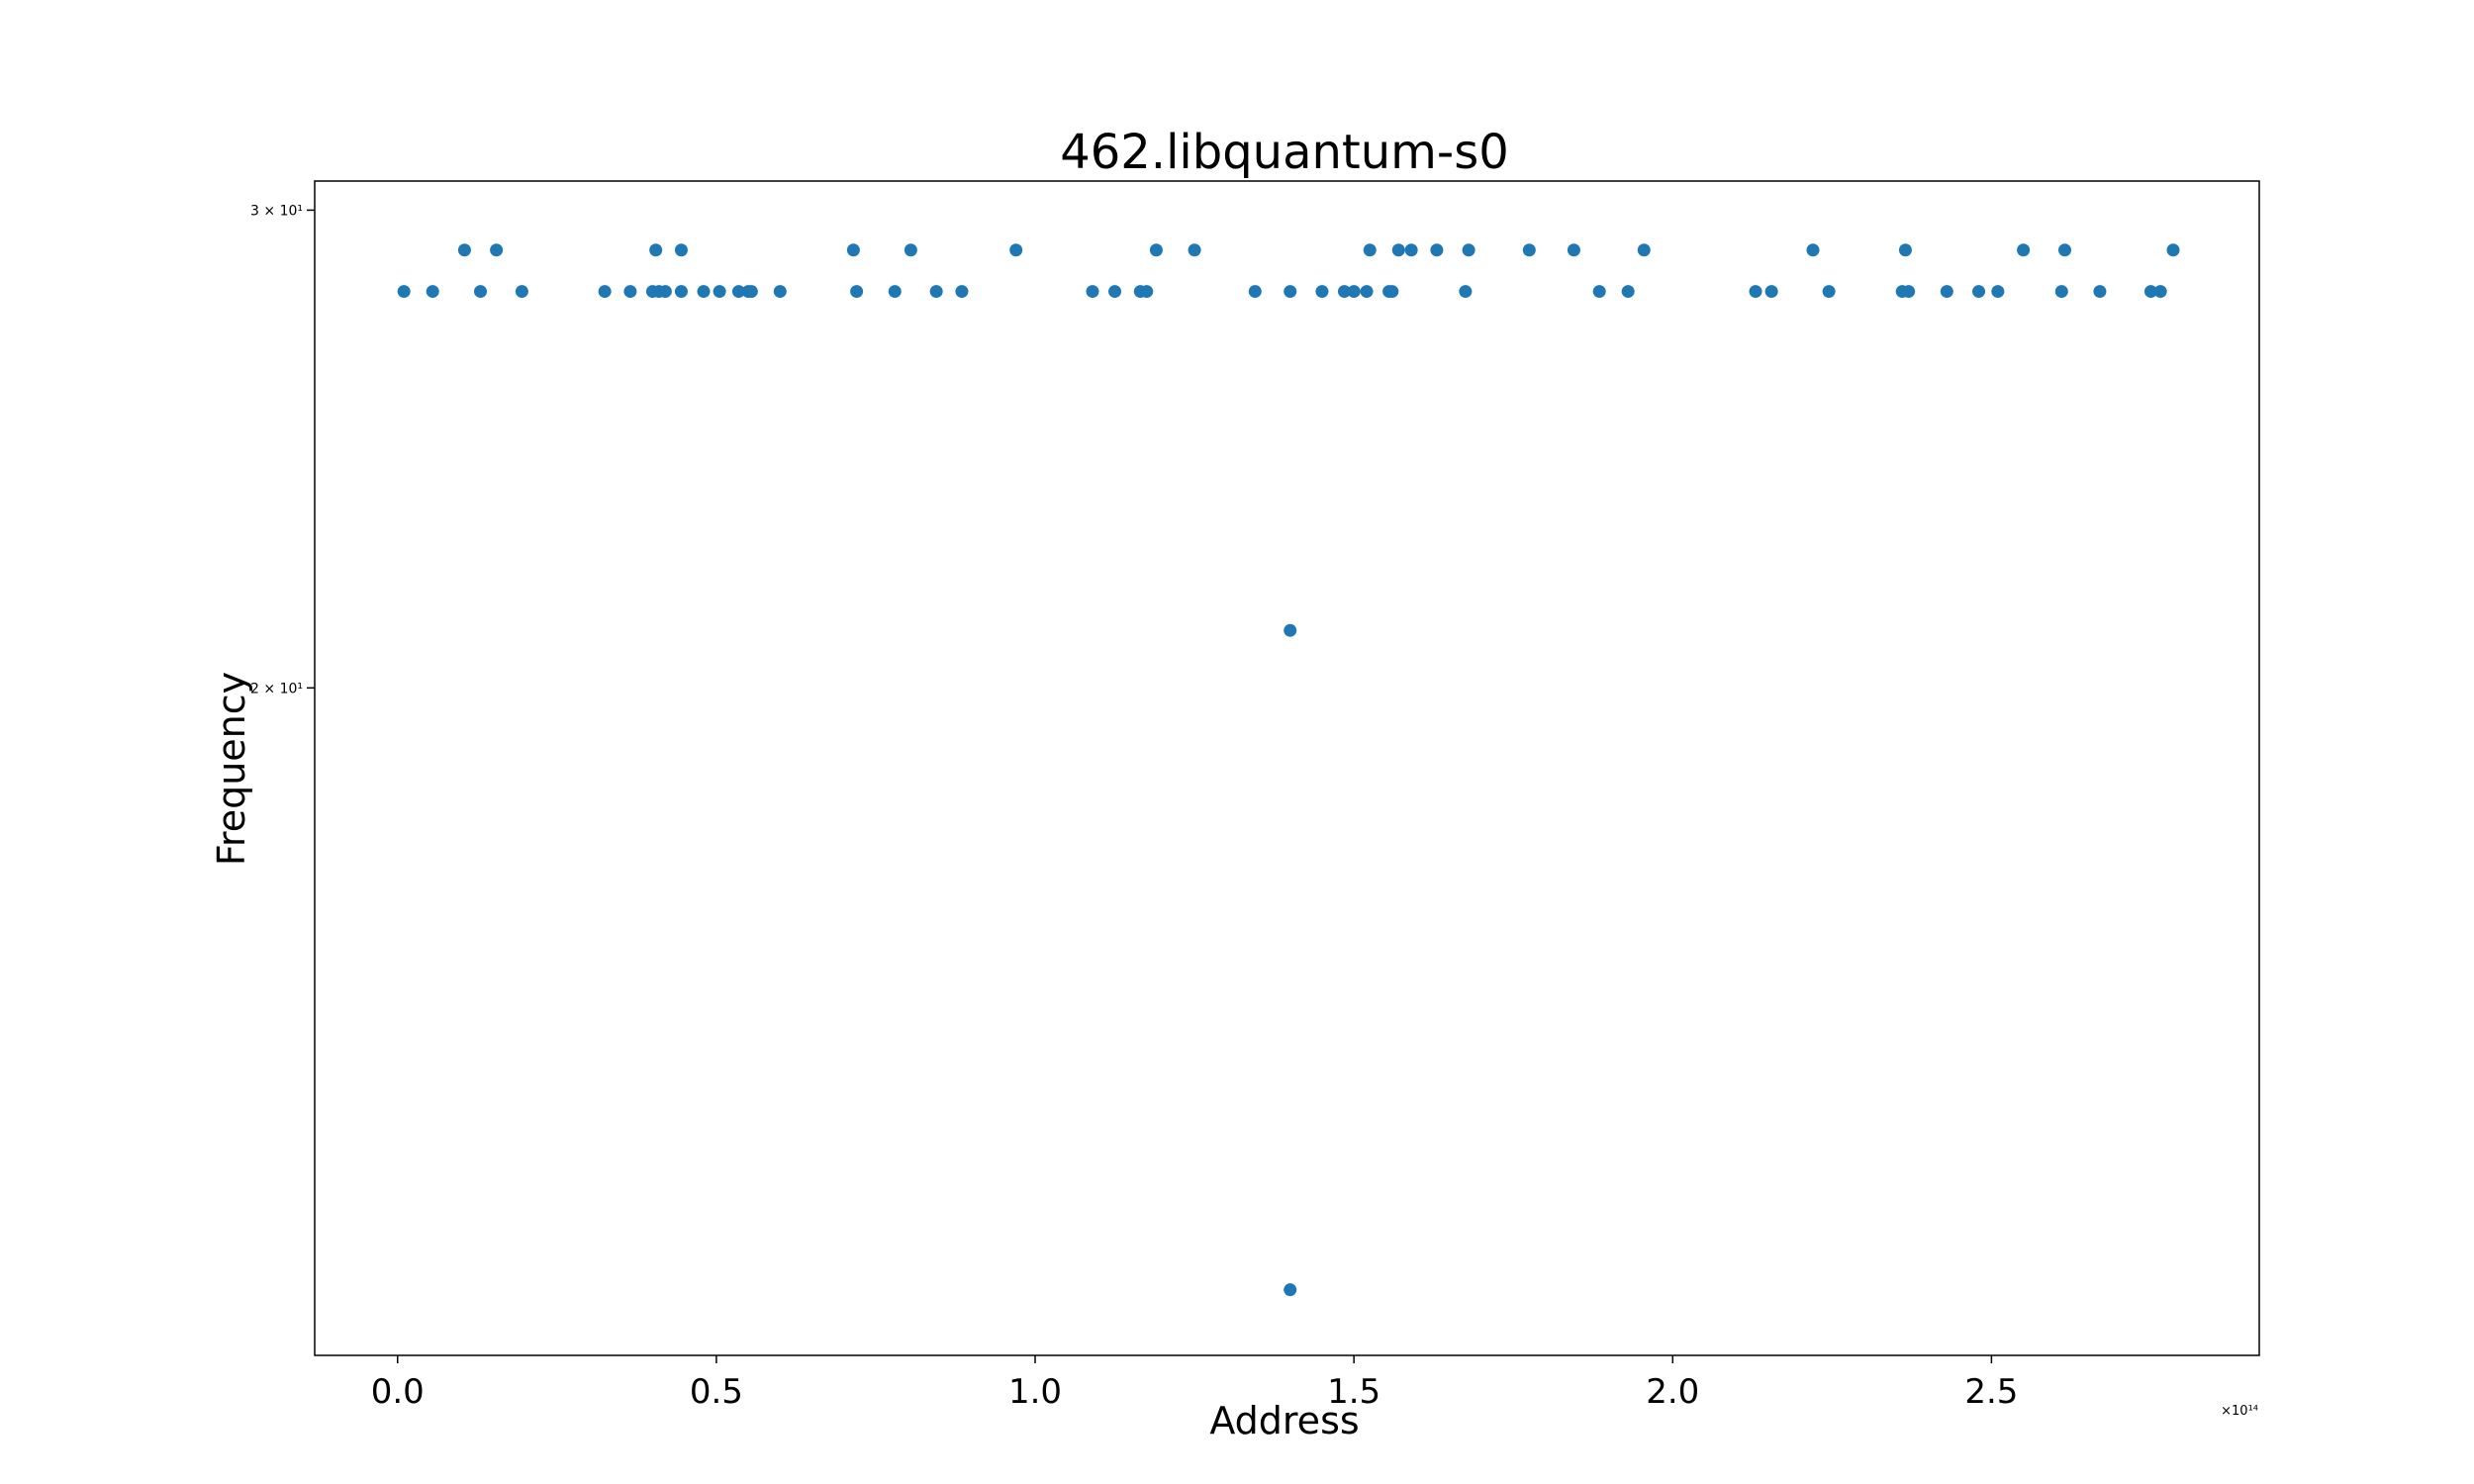 The width and height of the screenshot is (2474, 1484). Describe the element at coordinates (232, 769) in the screenshot. I see `y-axis-label: Frequency` at that location.